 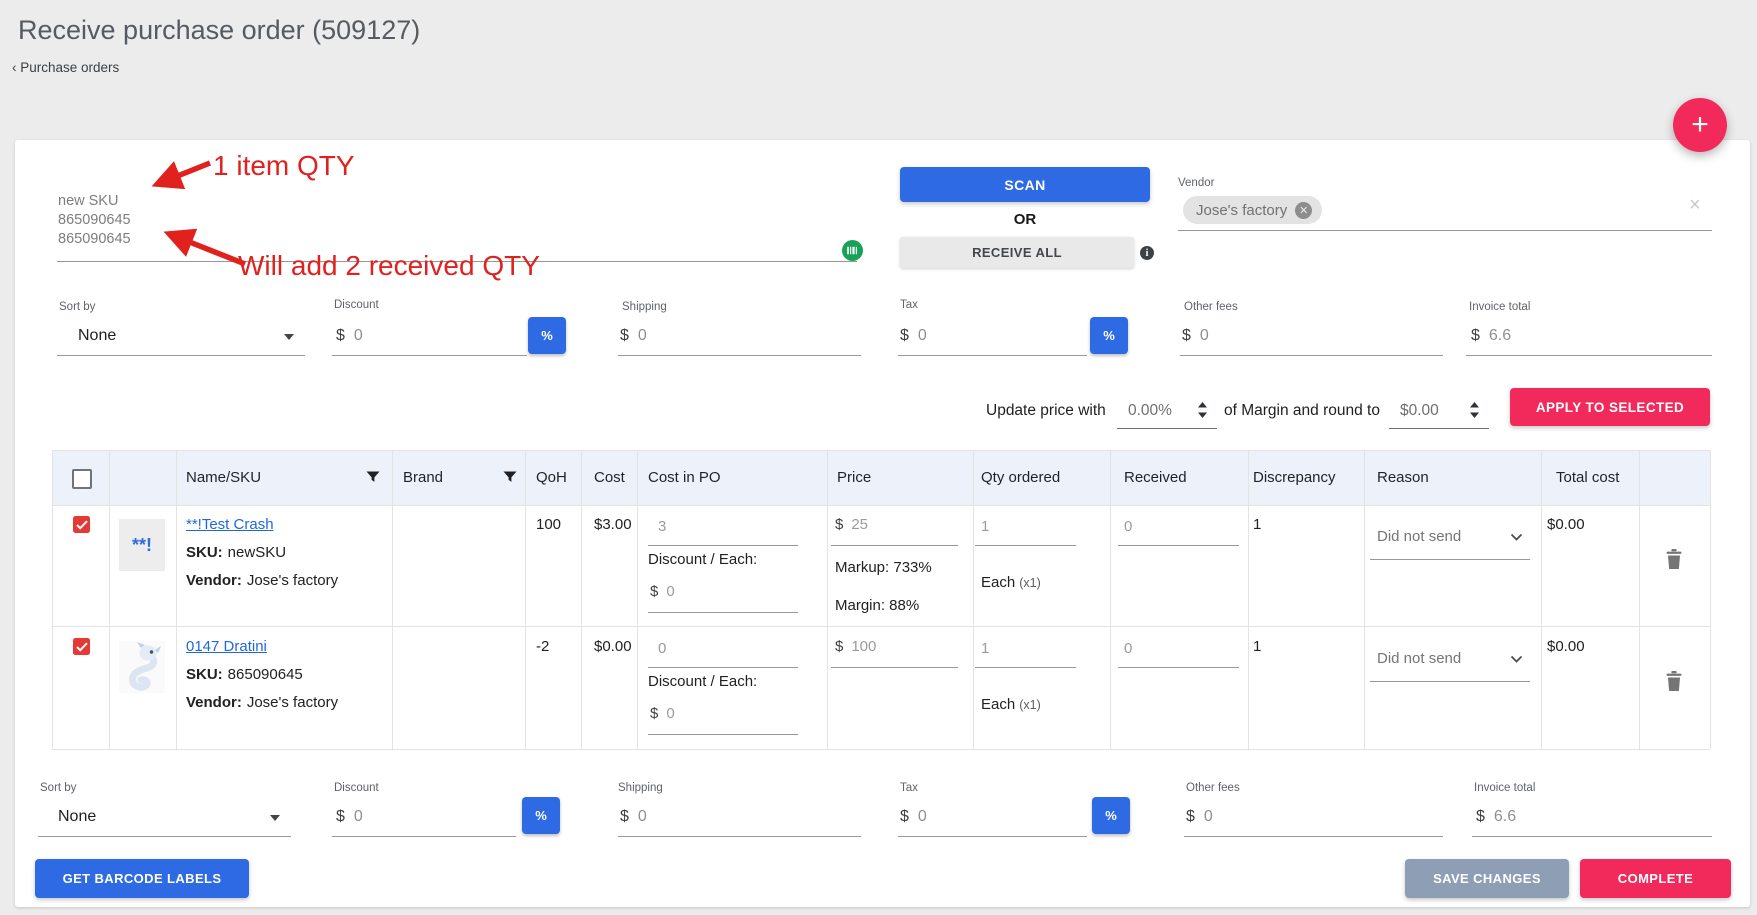 I want to click on vendor-chip-remove-icon: ✕, so click(x=1304, y=210).